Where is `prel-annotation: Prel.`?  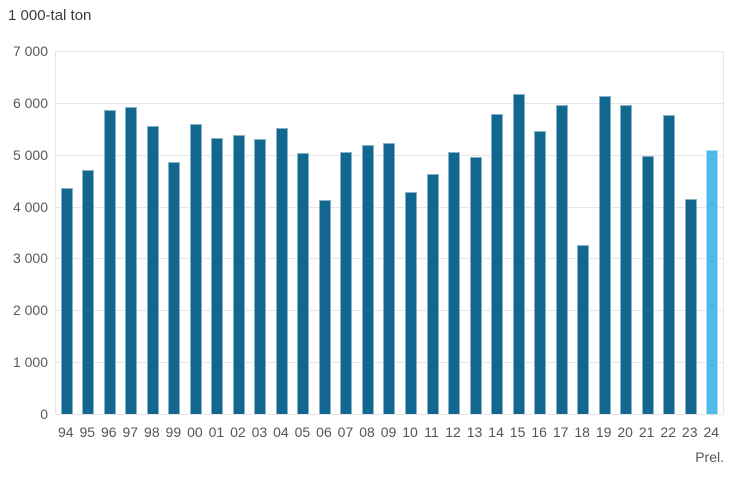
prel-annotation: Prel. is located at coordinates (709, 457).